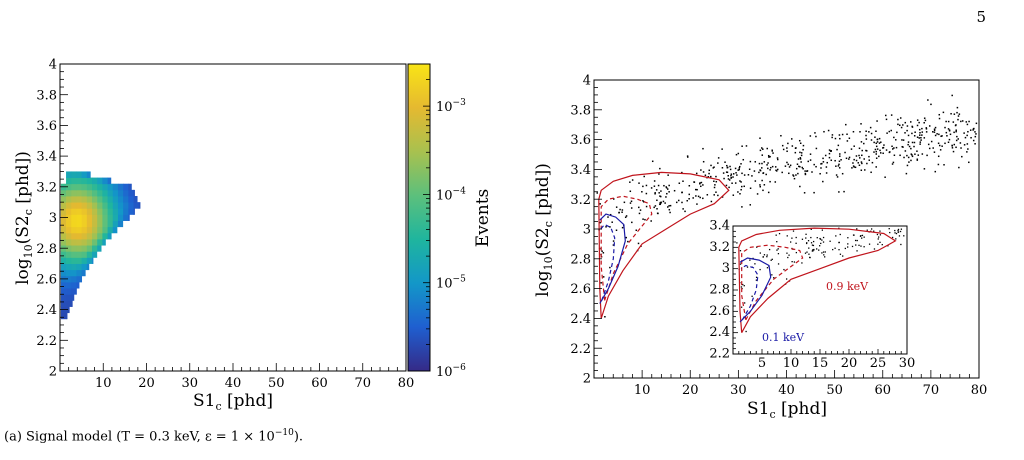 The width and height of the screenshot is (1024, 460). Describe the element at coordinates (580, 319) in the screenshot. I see `y-tick-label: 2.4` at that location.